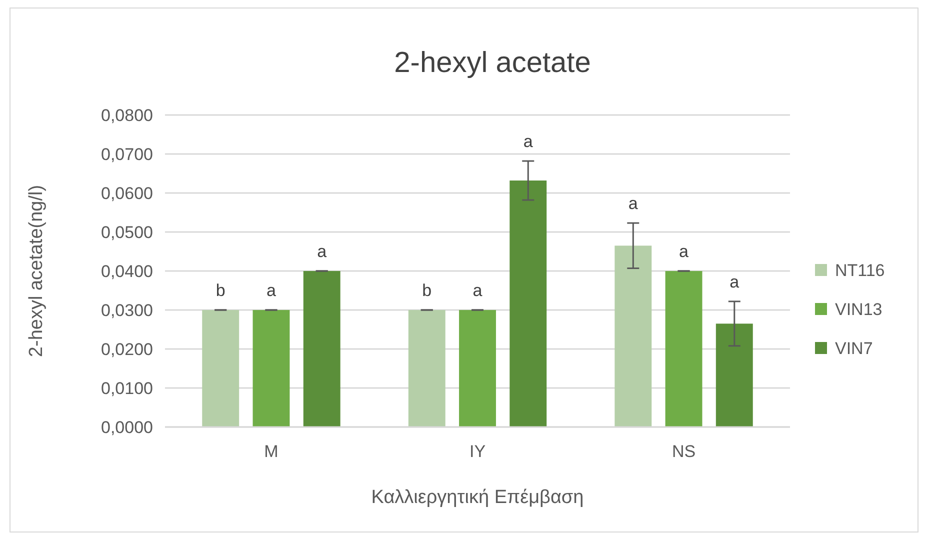 The height and width of the screenshot is (536, 928). I want to click on y-tick-label: 0,0000, so click(127, 427).